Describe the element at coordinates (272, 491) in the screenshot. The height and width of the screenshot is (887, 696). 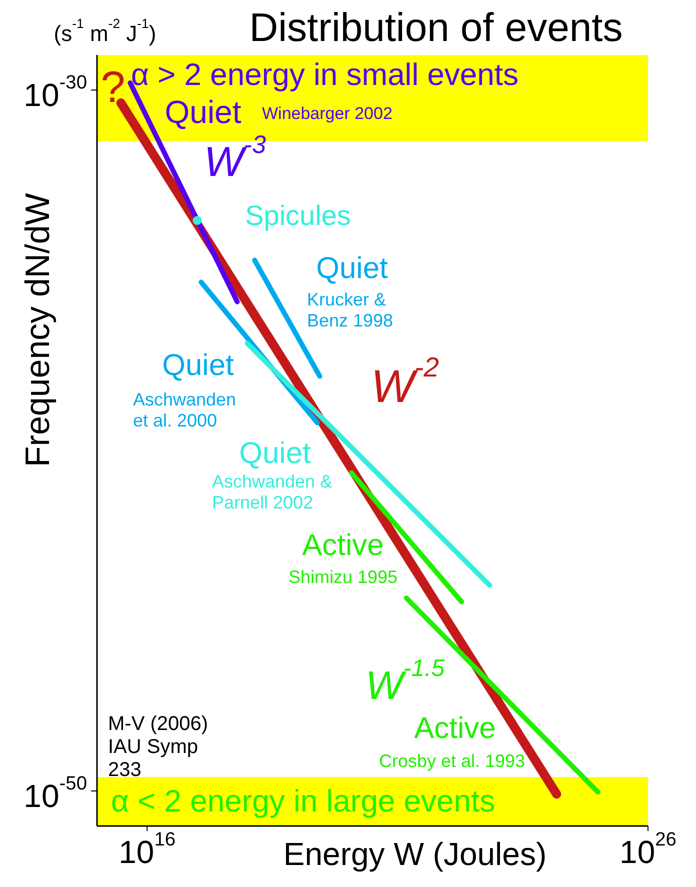
I see `annotation: Aschwanden & Parnell 2002` at that location.